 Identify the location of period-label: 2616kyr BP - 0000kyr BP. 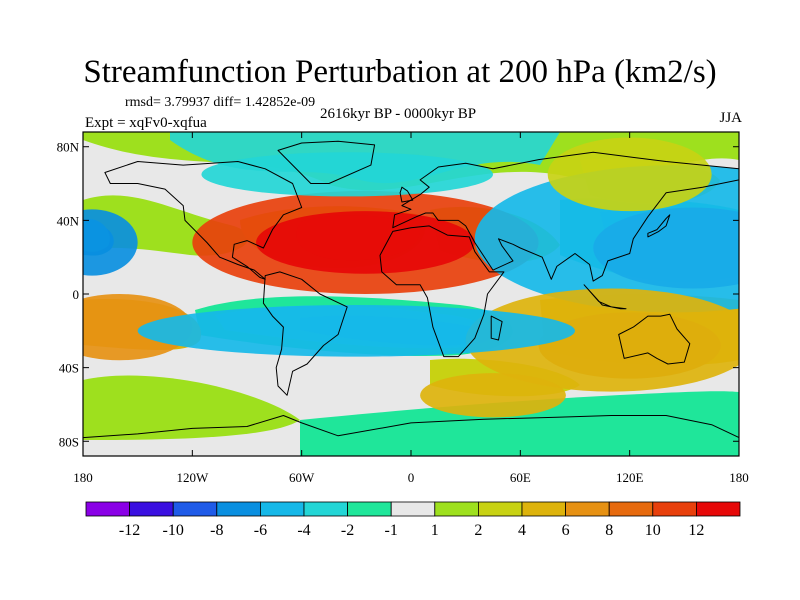
(398, 114).